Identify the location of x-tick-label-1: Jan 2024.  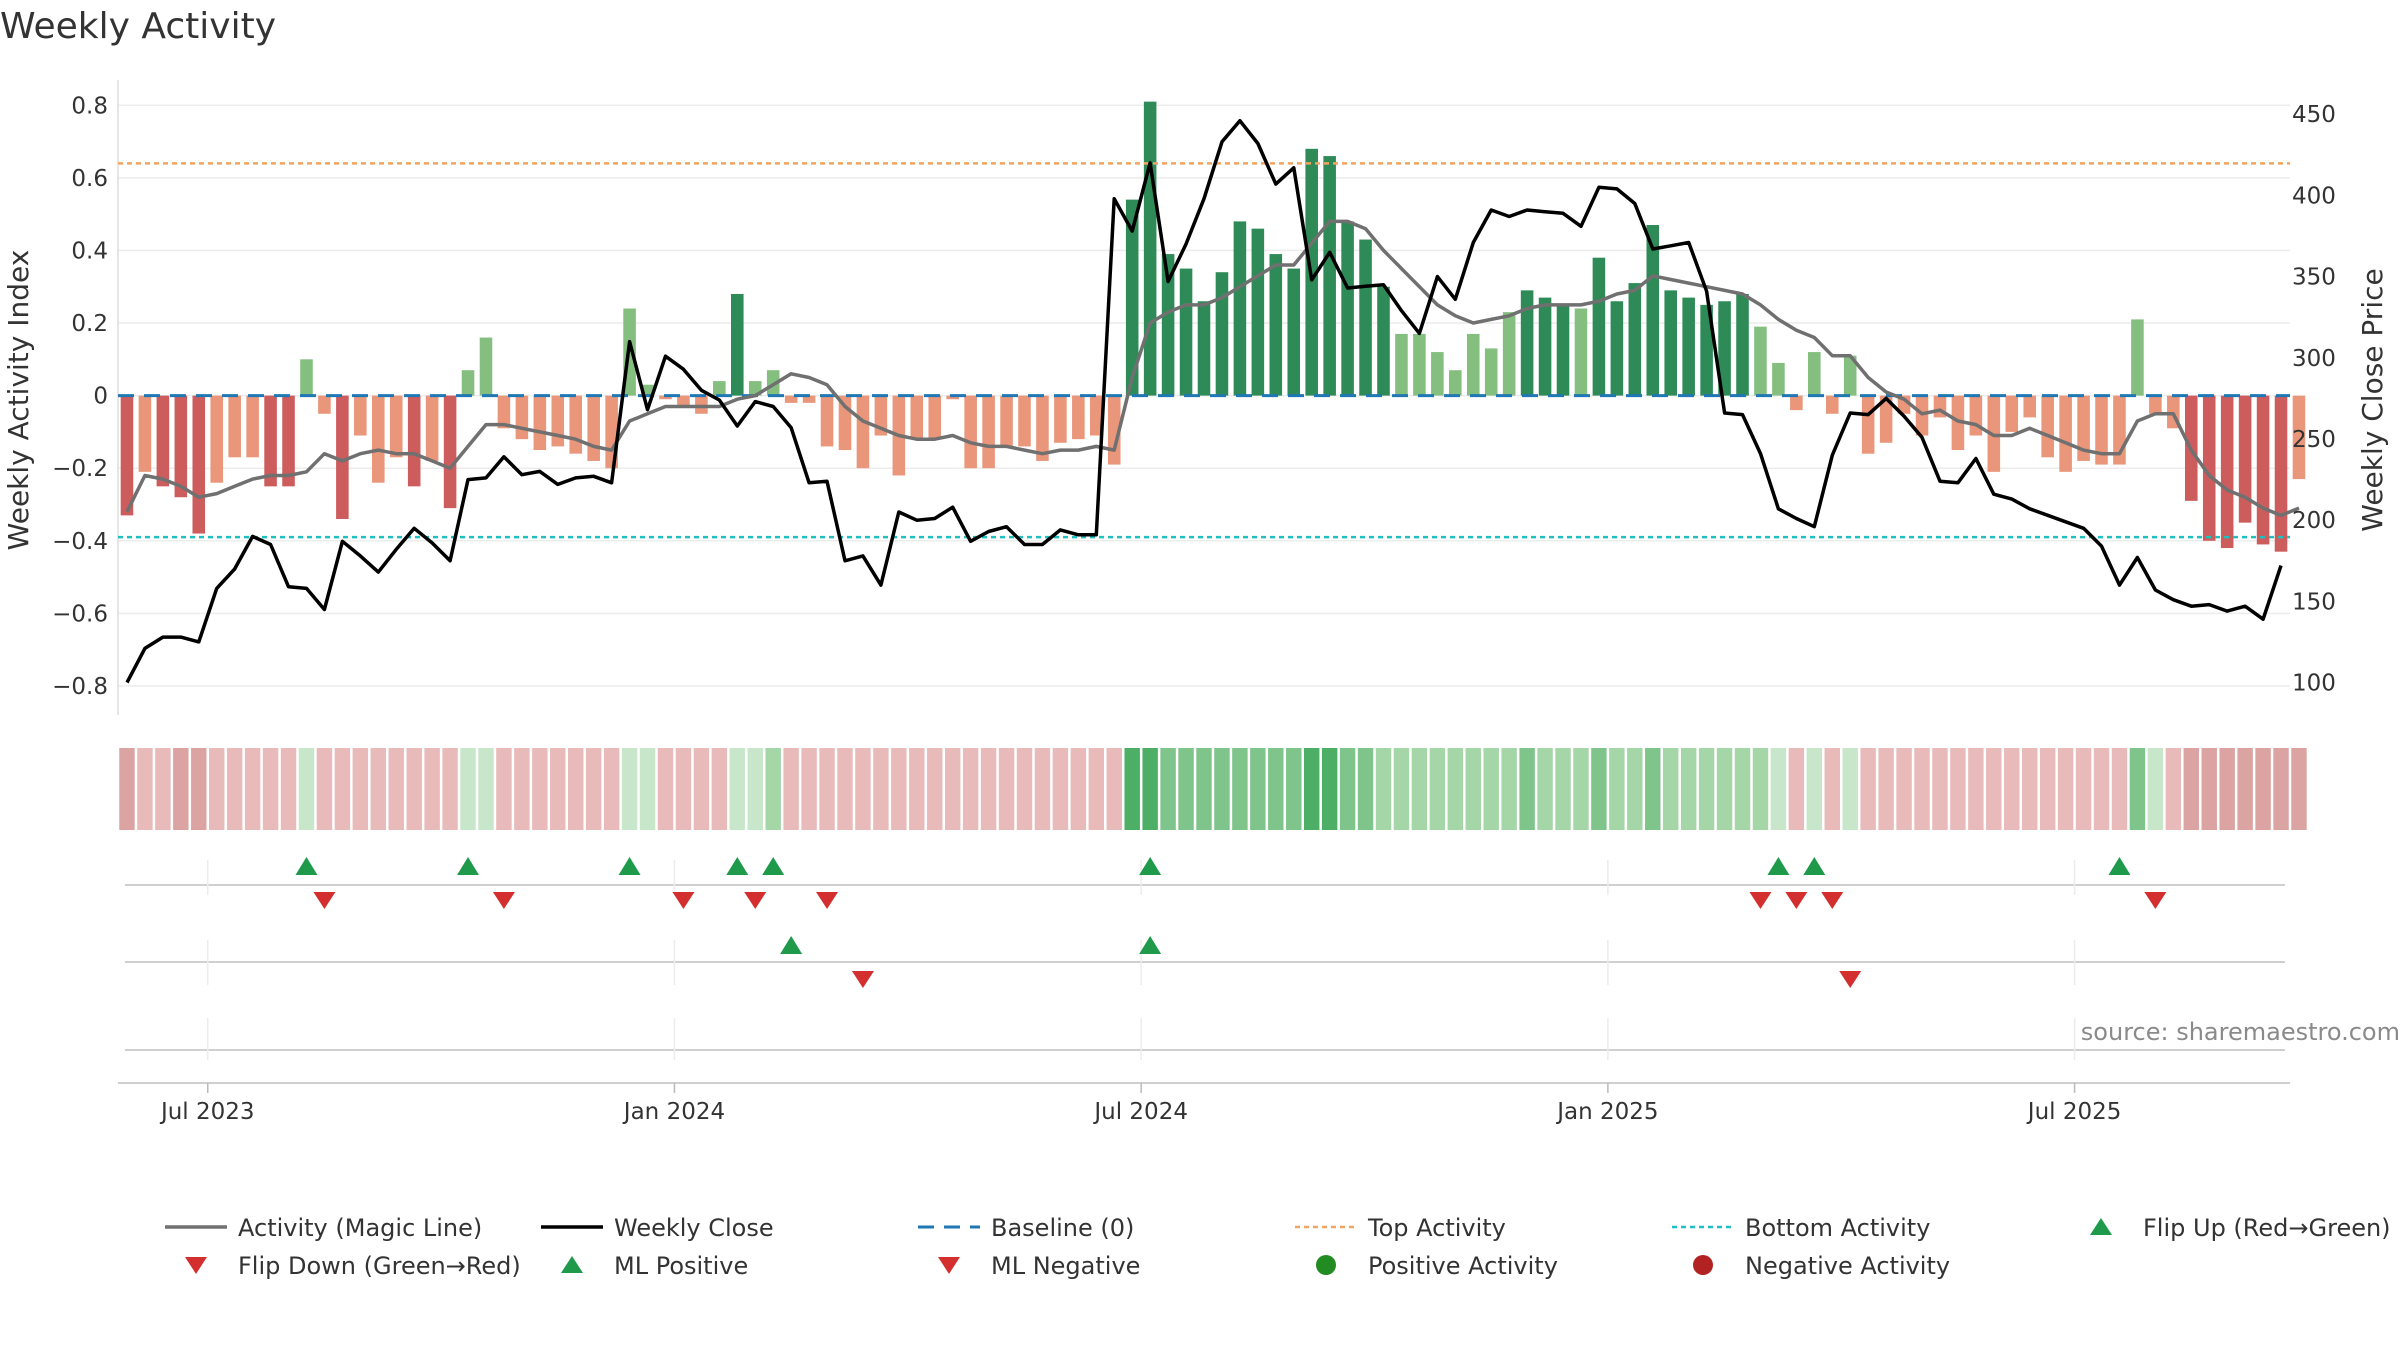
(673, 1112).